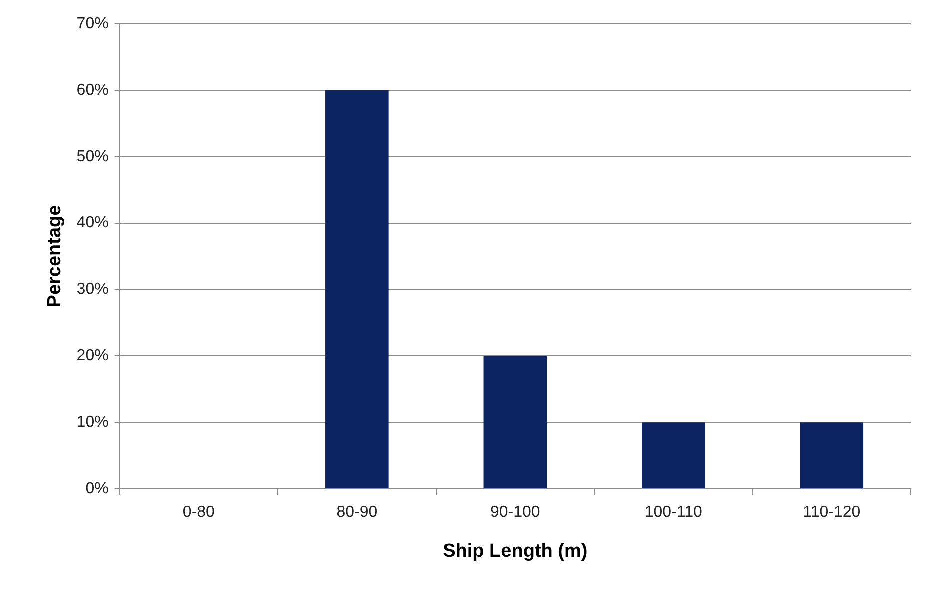  Describe the element at coordinates (92, 23) in the screenshot. I see `y-tick-label: 70%` at that location.